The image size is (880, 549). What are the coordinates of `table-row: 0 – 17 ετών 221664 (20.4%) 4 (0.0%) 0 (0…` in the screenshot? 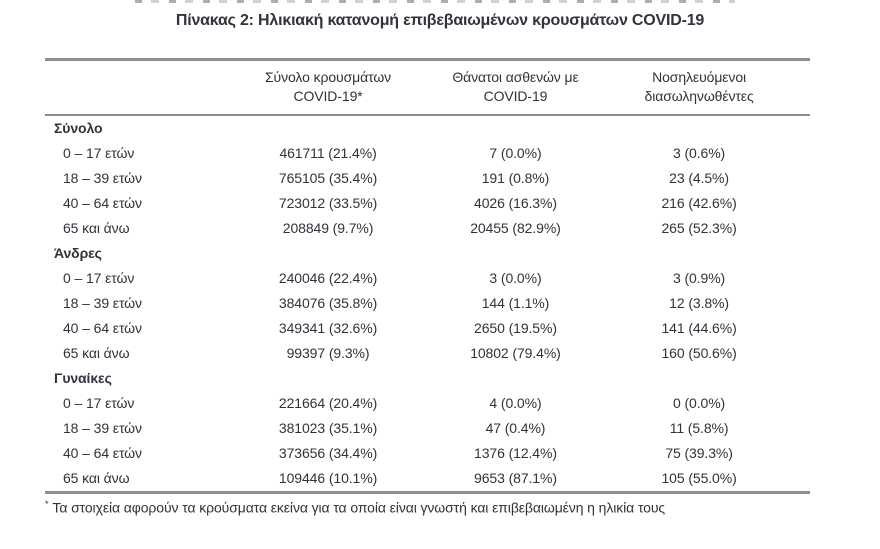 It's located at (427, 403).